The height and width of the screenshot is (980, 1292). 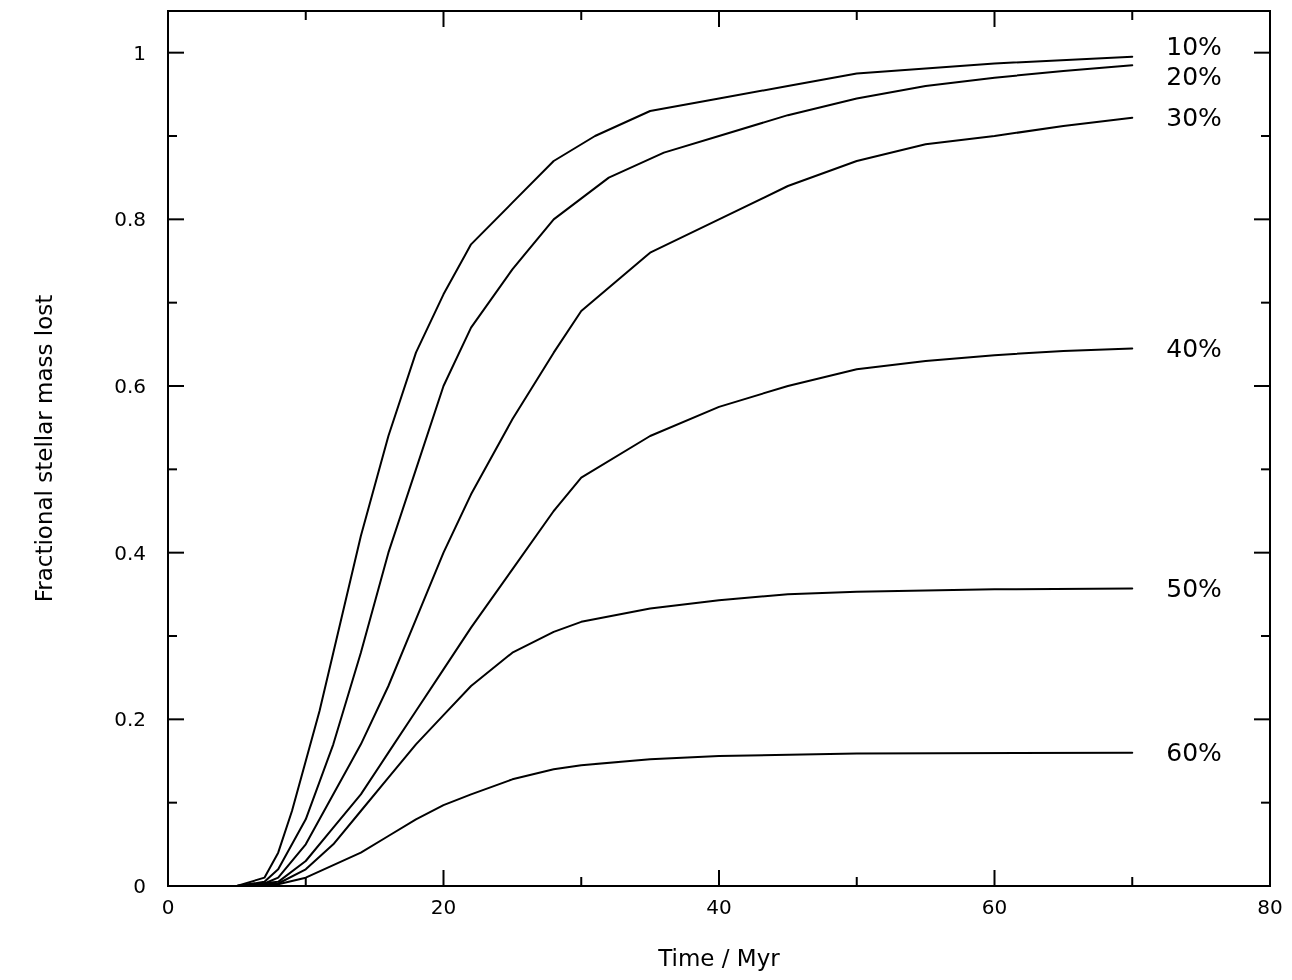 I want to click on y-tick-label: 0.4, so click(x=130, y=552).